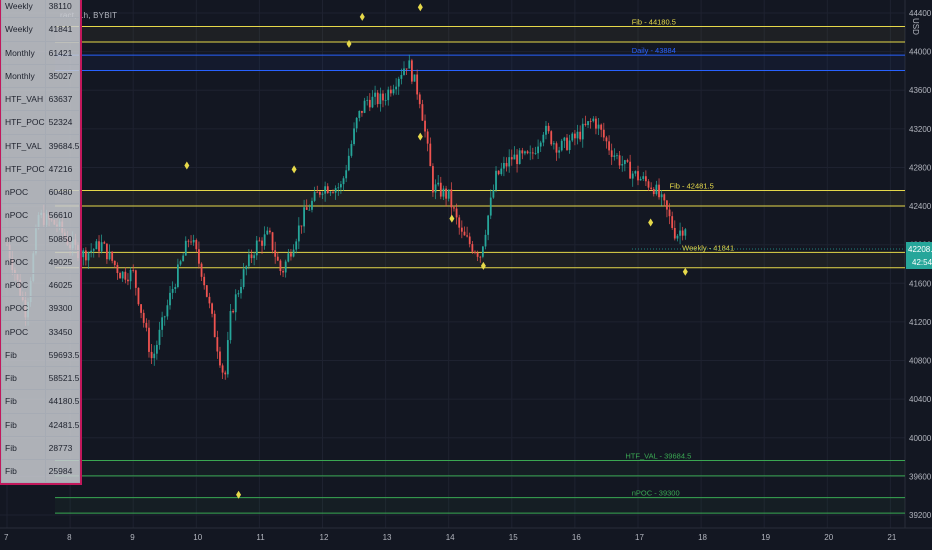 The image size is (932, 550). What do you see at coordinates (920, 361) in the screenshot?
I see `y-tick-label: 40800.0` at bounding box center [920, 361].